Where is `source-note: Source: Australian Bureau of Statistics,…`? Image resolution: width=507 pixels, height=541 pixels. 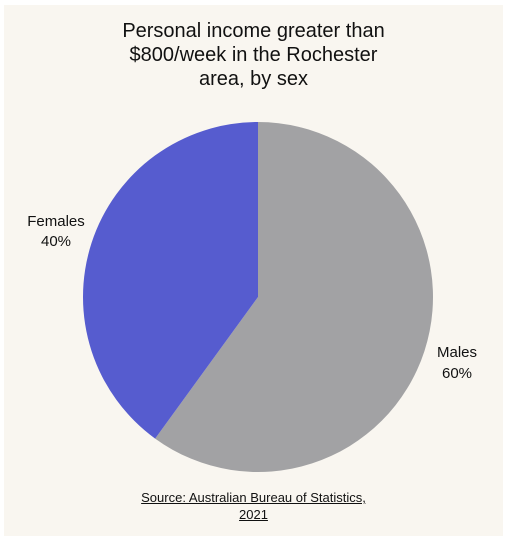 source-note: Source: Australian Bureau of Statistics,… is located at coordinates (253, 506).